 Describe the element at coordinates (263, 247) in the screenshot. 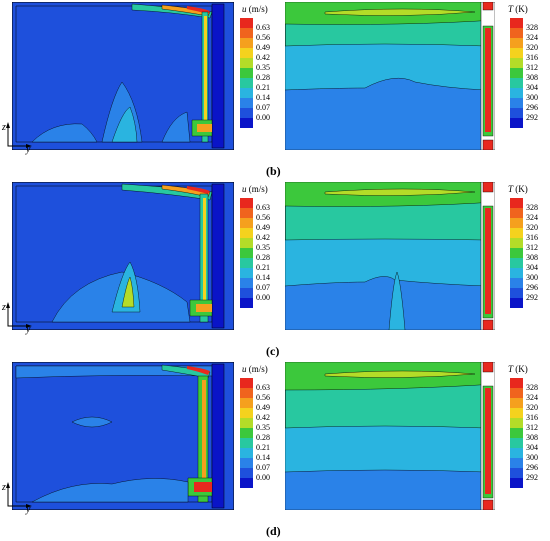

I see `colorbar-tick-label: 0.35` at that location.